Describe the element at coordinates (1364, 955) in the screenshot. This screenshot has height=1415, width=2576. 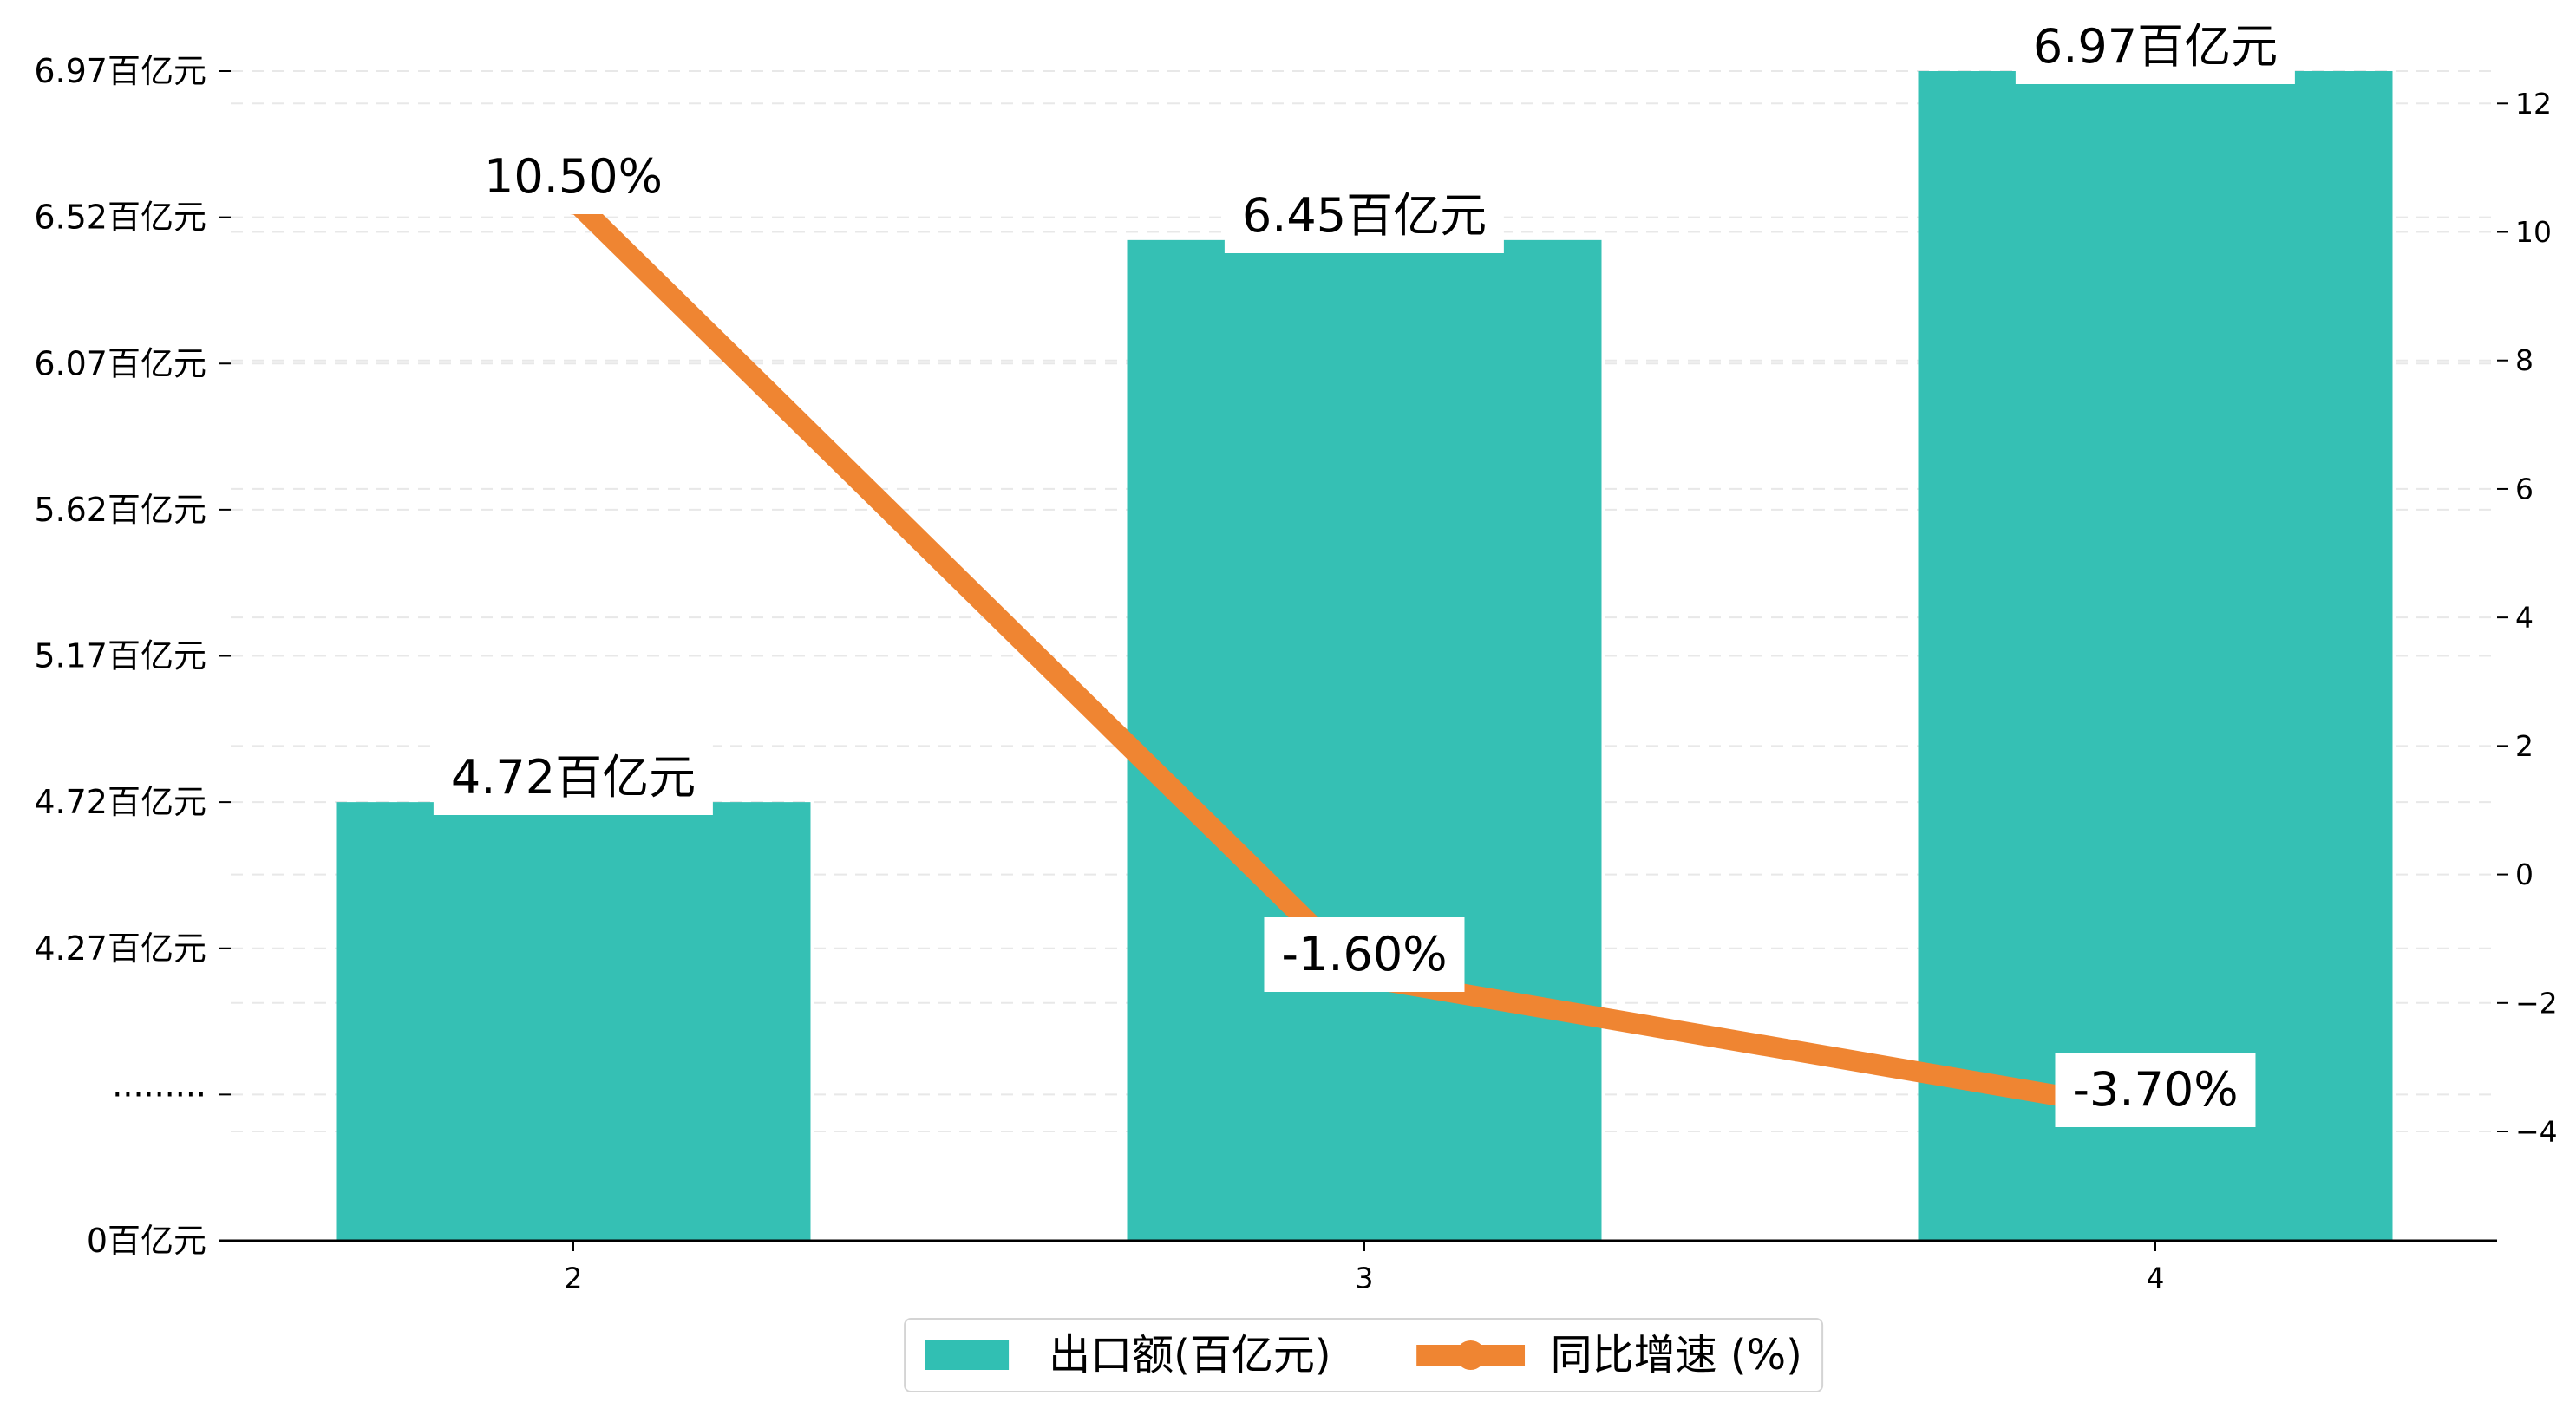
I see `growth-value-label: -1.60%` at that location.